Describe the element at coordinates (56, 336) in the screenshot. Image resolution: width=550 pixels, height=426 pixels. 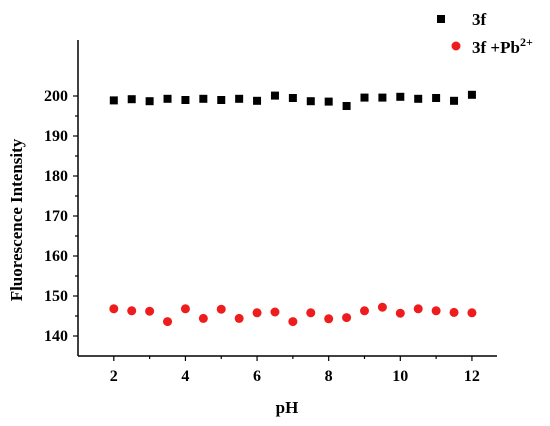
I see `y-tick-label: 140` at that location.